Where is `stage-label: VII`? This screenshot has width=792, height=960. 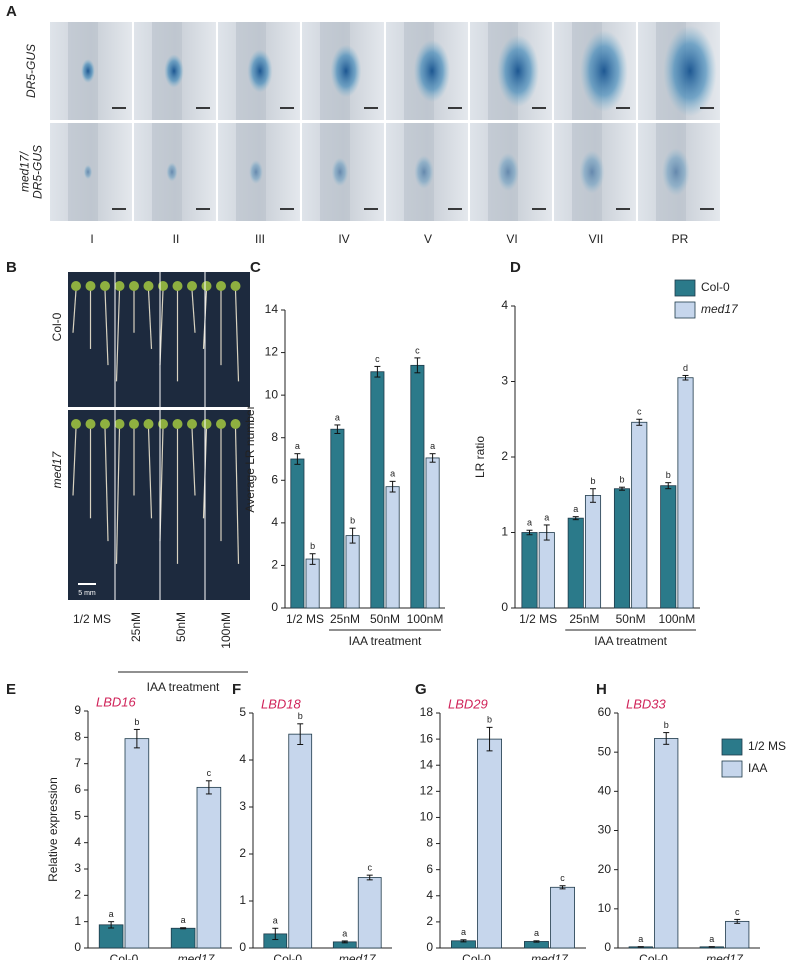
stage-label: VII is located at coordinates (596, 239).